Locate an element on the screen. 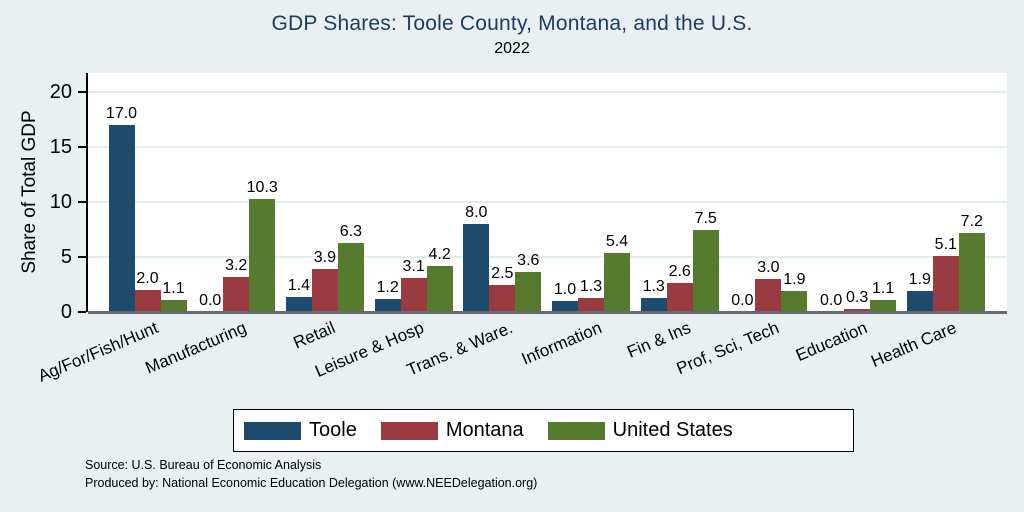  legend-entry: United States is located at coordinates (640, 430).